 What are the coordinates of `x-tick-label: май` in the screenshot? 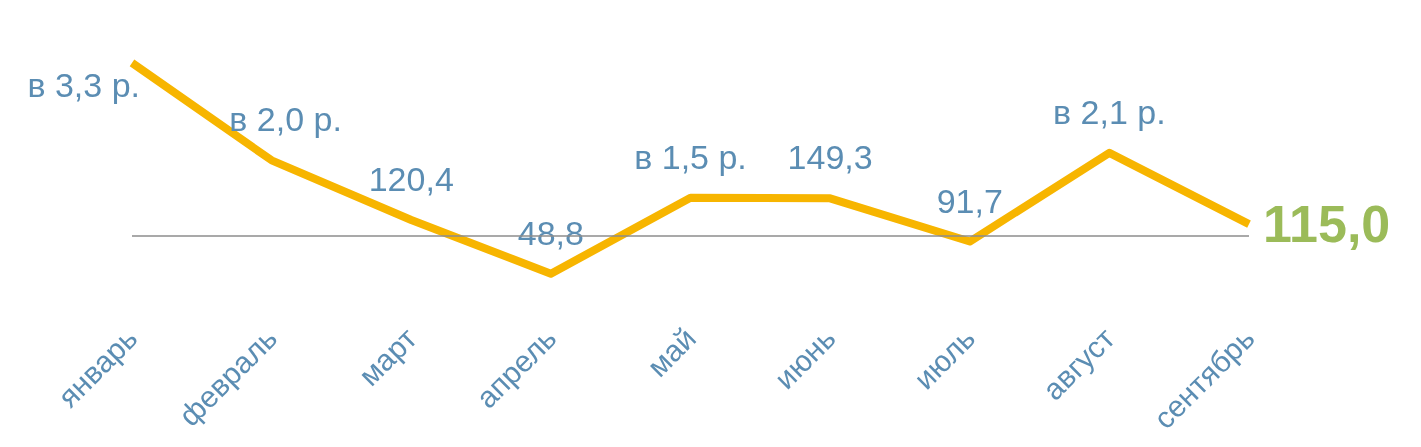 It's located at (671, 352).